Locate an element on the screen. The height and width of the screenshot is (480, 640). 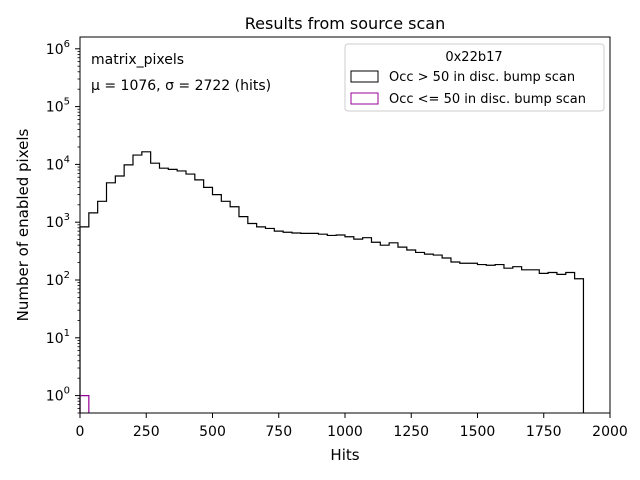
x-tick-label: 2000 is located at coordinates (610, 432).